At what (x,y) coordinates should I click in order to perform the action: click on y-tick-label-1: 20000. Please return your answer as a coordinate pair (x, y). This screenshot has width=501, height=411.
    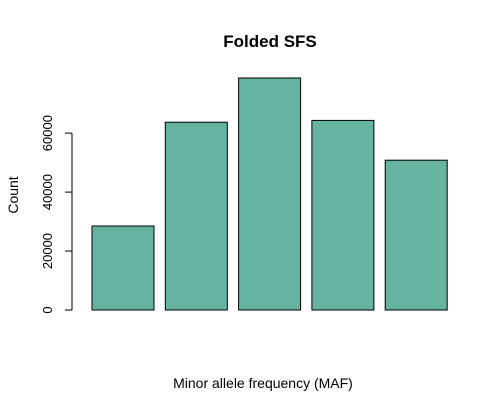
    Looking at the image, I should click on (47, 251).